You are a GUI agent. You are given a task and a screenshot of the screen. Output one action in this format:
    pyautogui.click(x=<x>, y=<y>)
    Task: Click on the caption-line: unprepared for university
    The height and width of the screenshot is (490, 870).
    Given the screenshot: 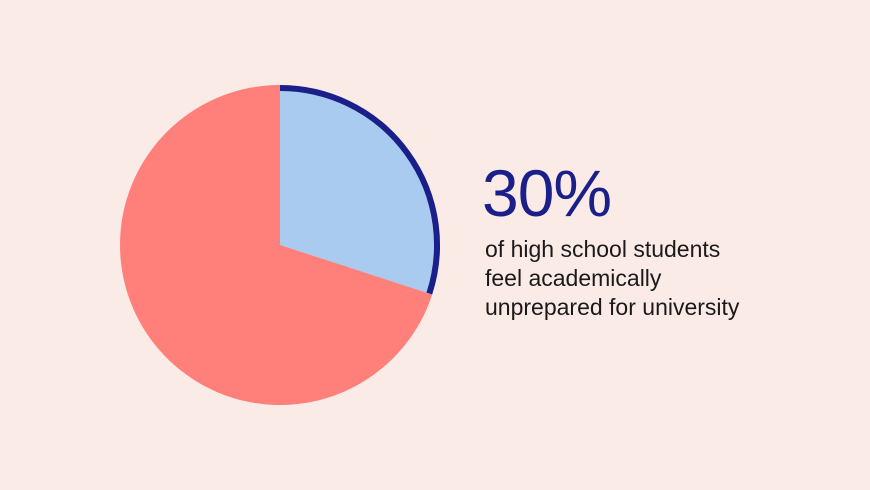 What is the action you would take?
    pyautogui.click(x=612, y=307)
    